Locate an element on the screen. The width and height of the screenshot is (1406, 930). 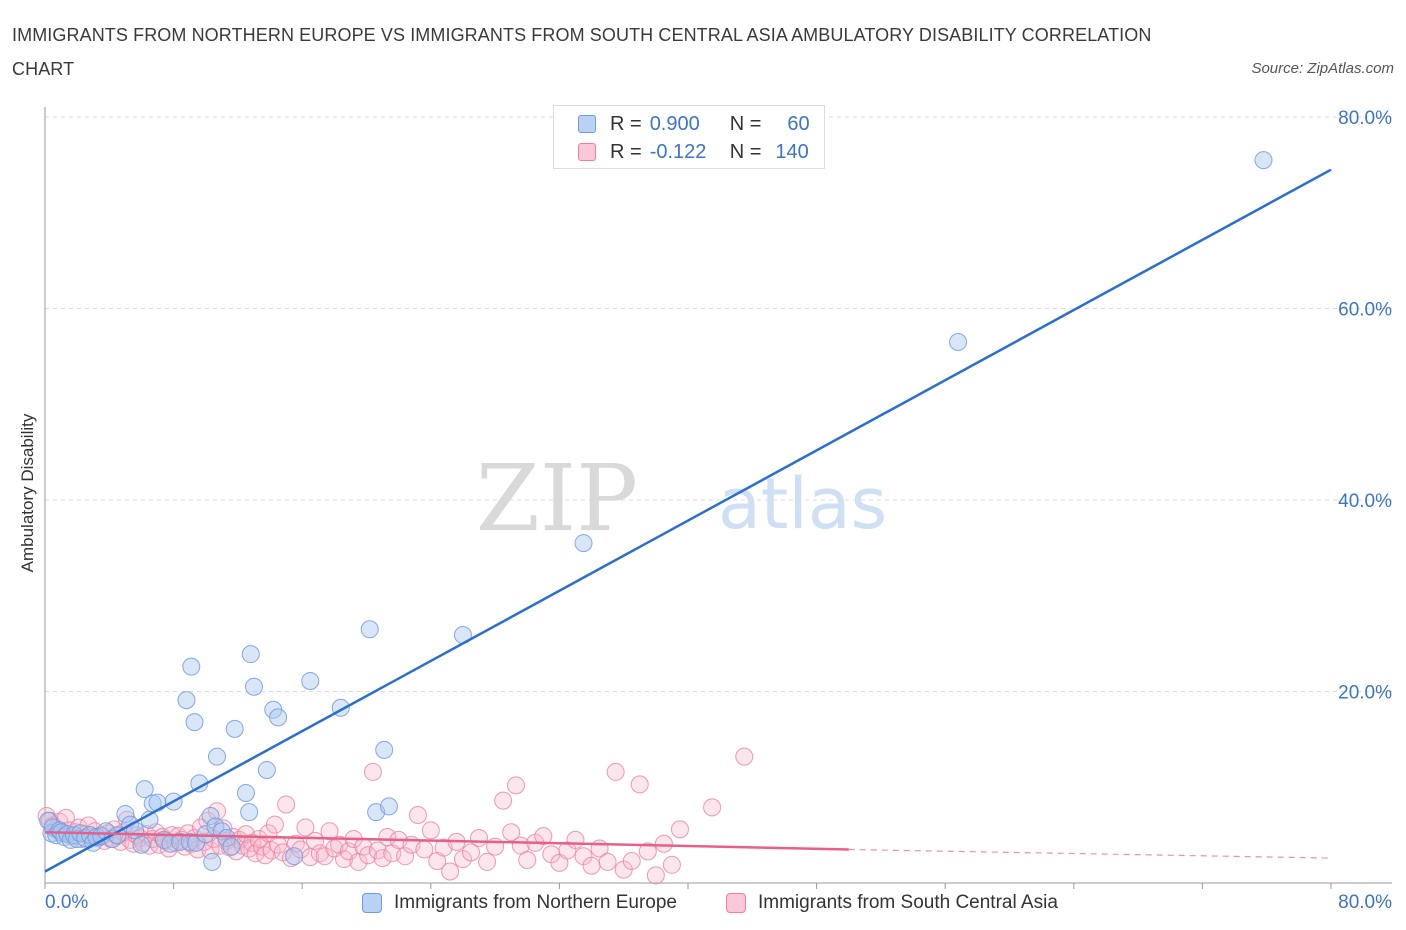
legend-n-value: 140 is located at coordinates (792, 151).